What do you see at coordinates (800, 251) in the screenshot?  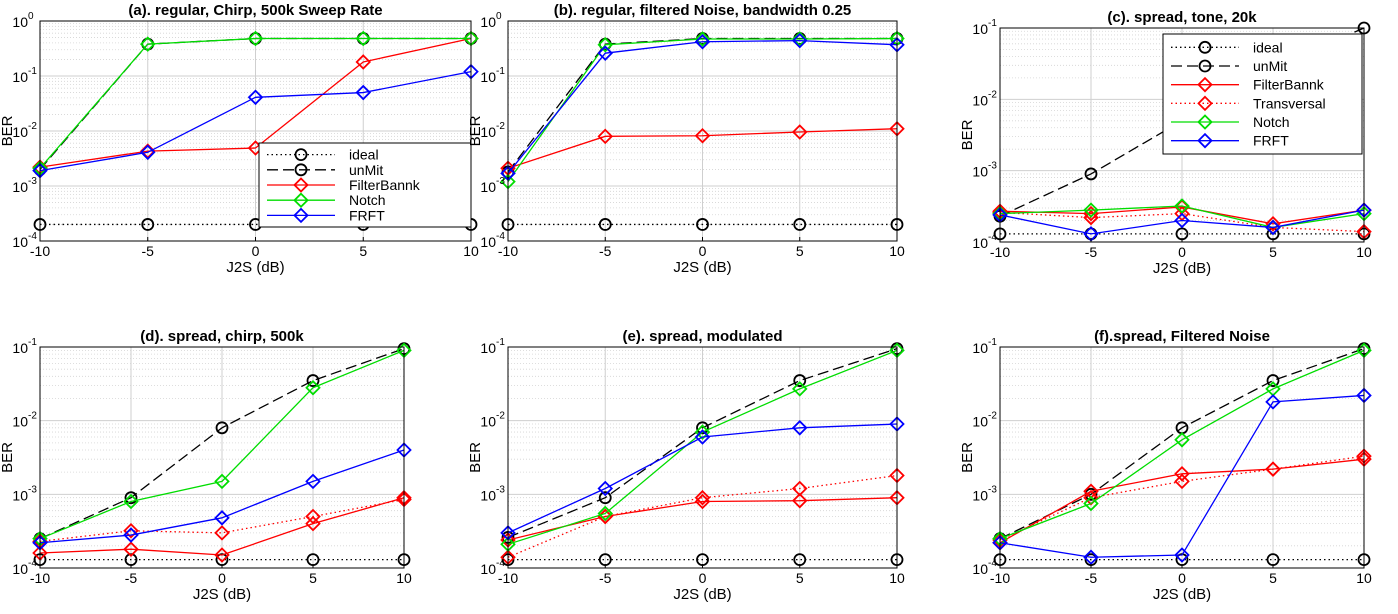 I see `x-tick-label: 5` at bounding box center [800, 251].